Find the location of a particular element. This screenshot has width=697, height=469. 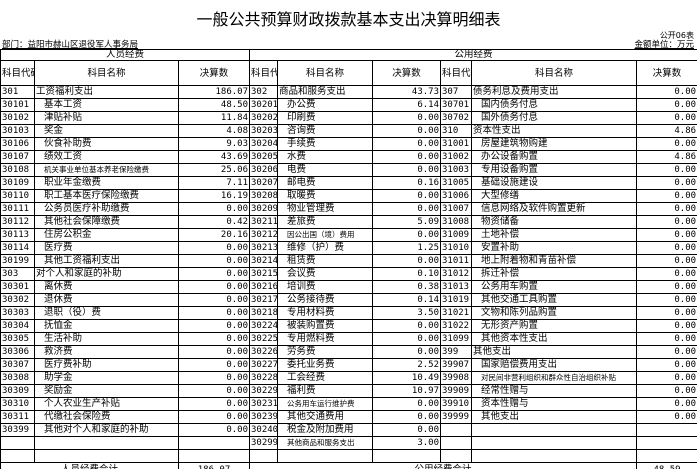

table-row: 30399 其他对个人和家庭的补助 0.00 30240 税金及附加费用 0.00 is located at coordinates (348, 430).